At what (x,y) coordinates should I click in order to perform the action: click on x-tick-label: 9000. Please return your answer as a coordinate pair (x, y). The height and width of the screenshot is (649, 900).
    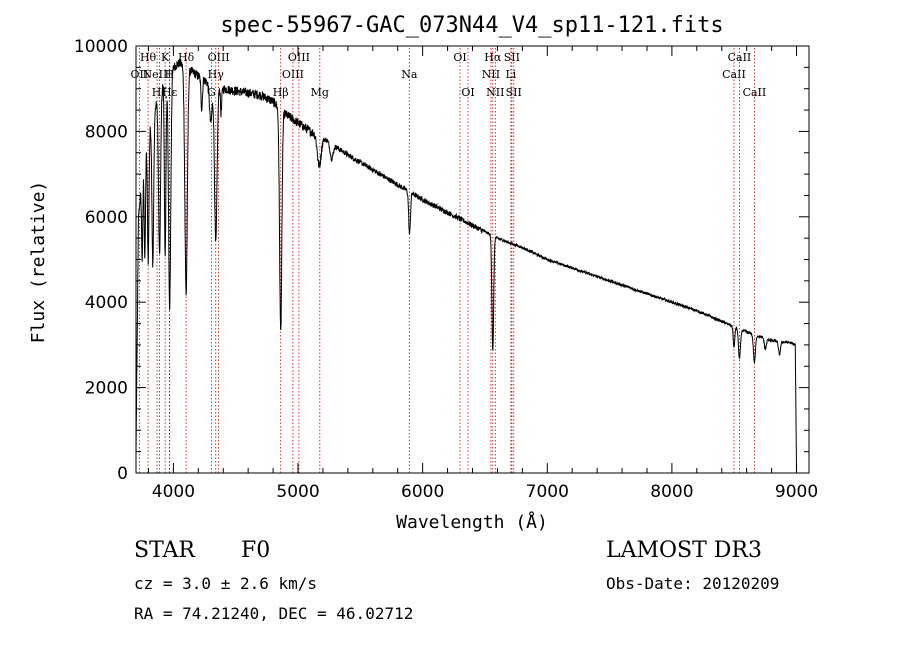
    Looking at the image, I should click on (796, 492).